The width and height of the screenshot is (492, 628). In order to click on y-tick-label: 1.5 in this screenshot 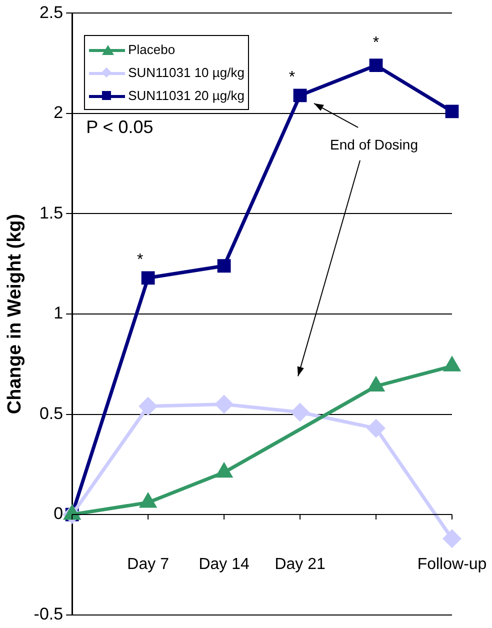, I will do `click(51, 212)`.